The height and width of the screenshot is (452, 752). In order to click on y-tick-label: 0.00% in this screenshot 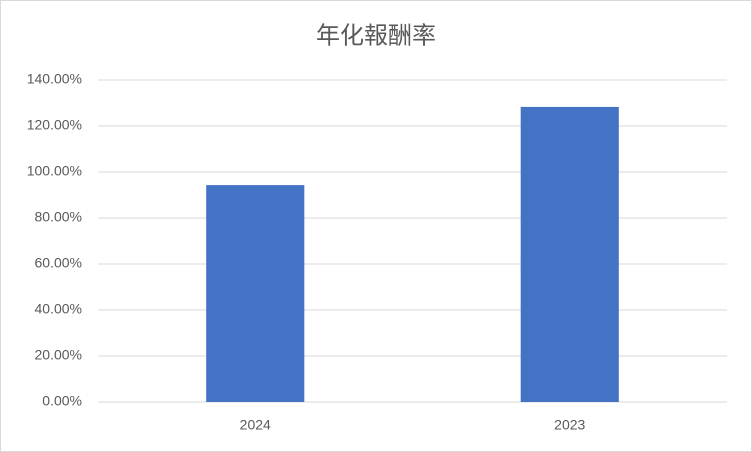, I will do `click(62, 401)`.